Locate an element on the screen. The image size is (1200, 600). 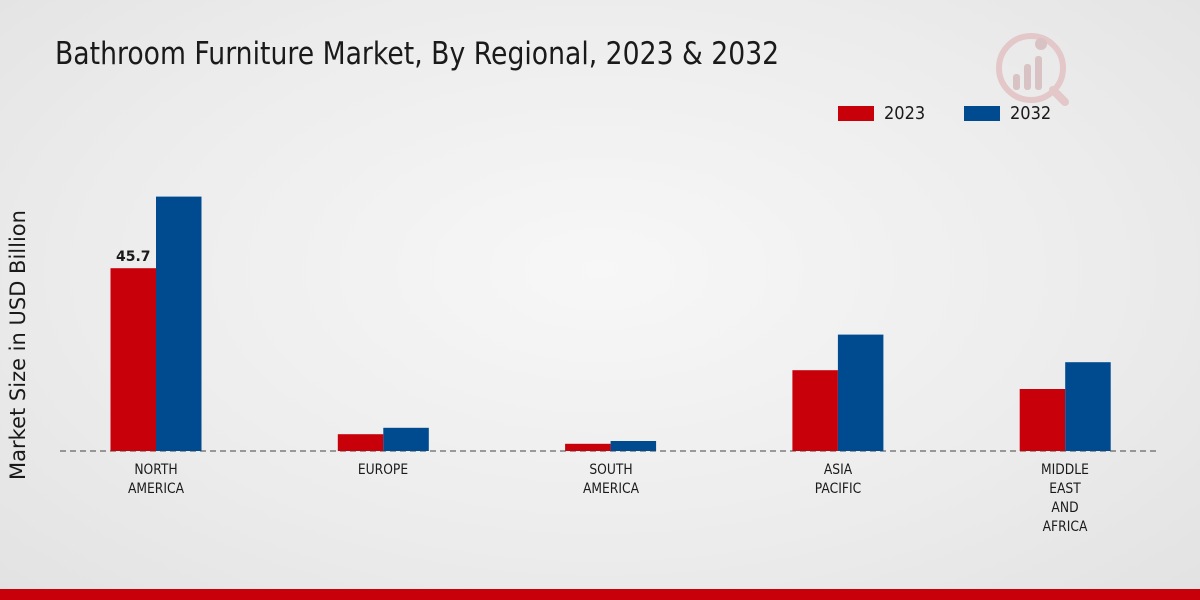
data-label-0: 45.7 is located at coordinates (133, 257).